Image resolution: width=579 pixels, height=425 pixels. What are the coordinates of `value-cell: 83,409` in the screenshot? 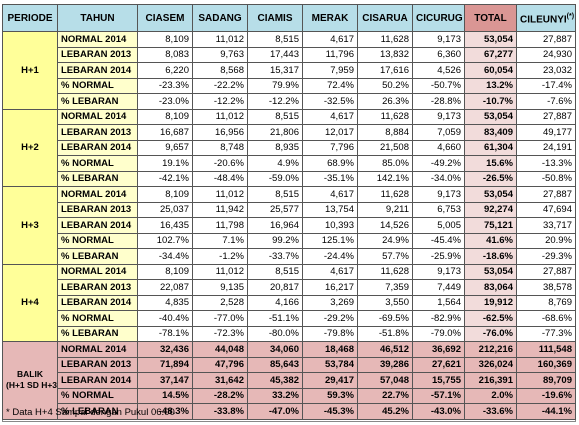 It's located at (490, 132).